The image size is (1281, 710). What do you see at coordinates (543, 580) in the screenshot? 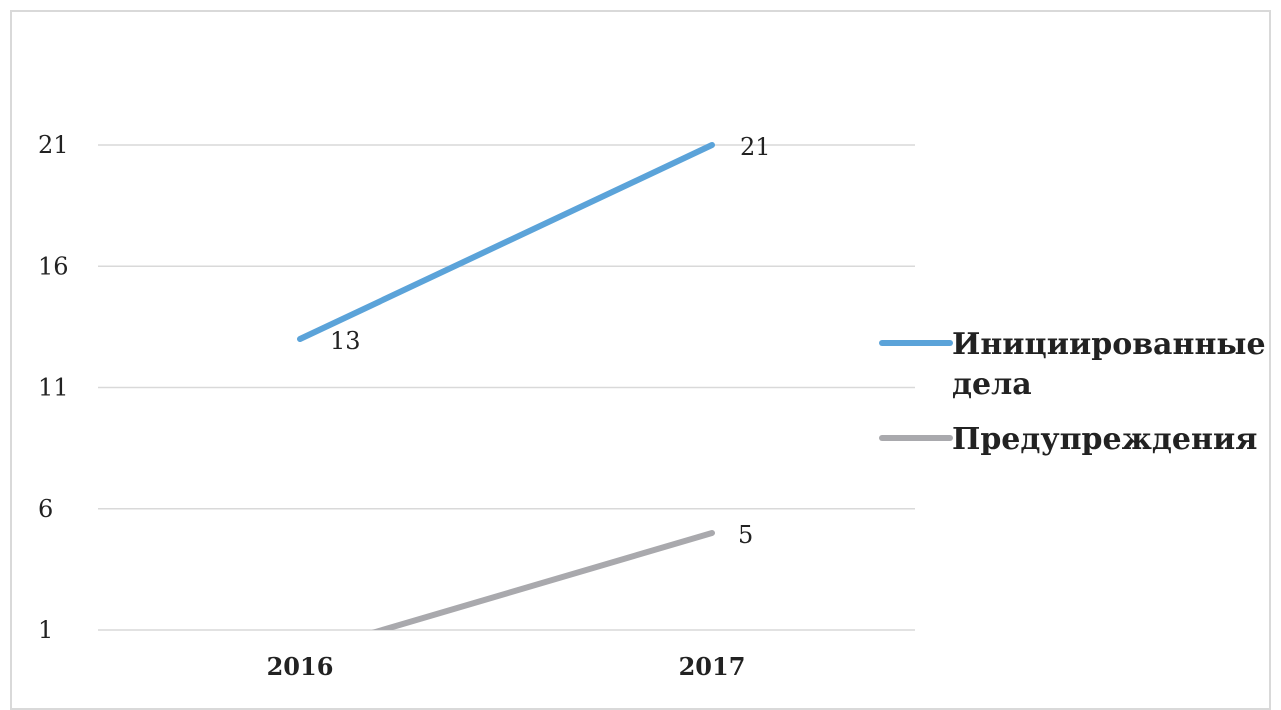
I see `series-line-warnings` at bounding box center [543, 580].